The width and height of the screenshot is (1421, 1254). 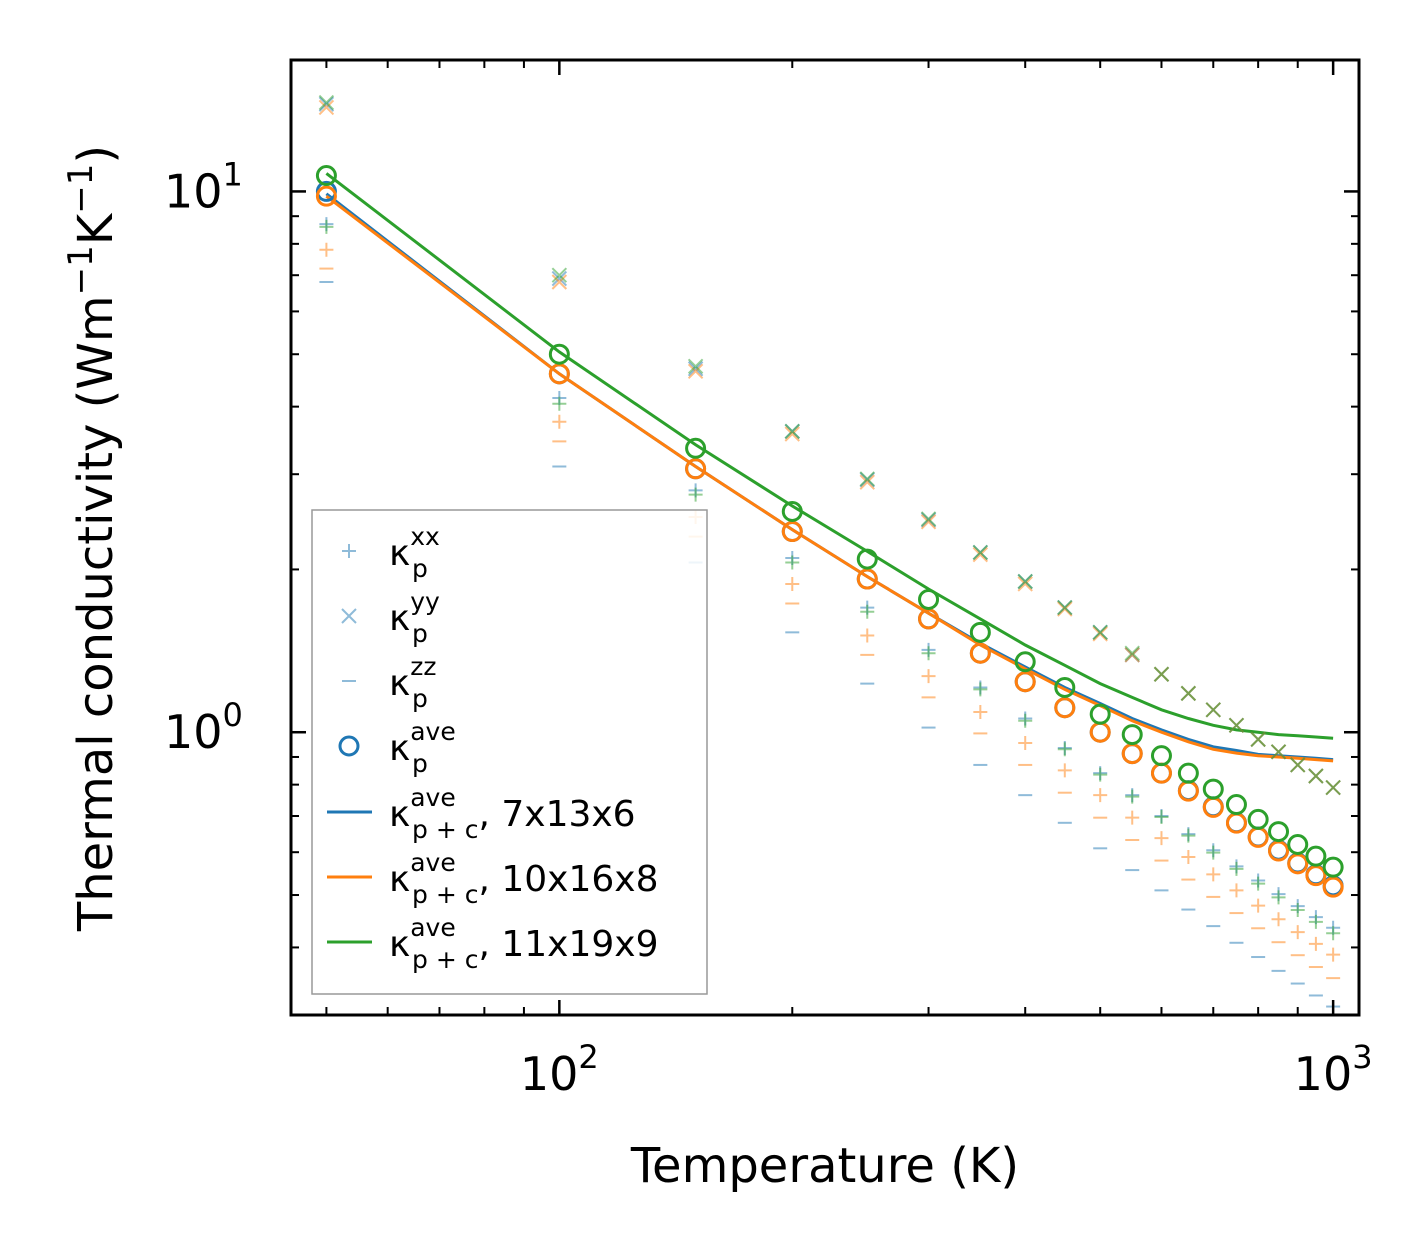 What do you see at coordinates (412, 682) in the screenshot?
I see `legend-label: κzz p` at bounding box center [412, 682].